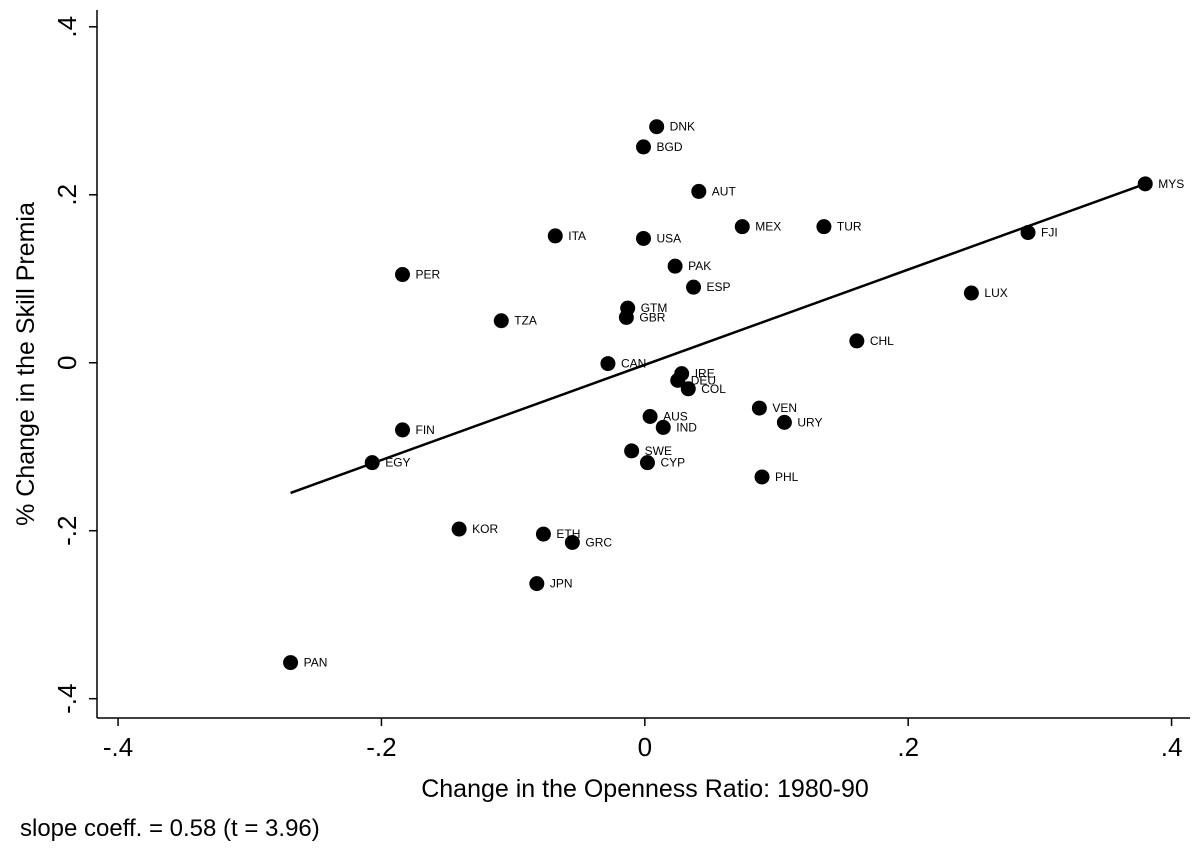 Image resolution: width=1192 pixels, height=849 pixels. What do you see at coordinates (672, 463) in the screenshot?
I see `point-label: CYP` at bounding box center [672, 463].